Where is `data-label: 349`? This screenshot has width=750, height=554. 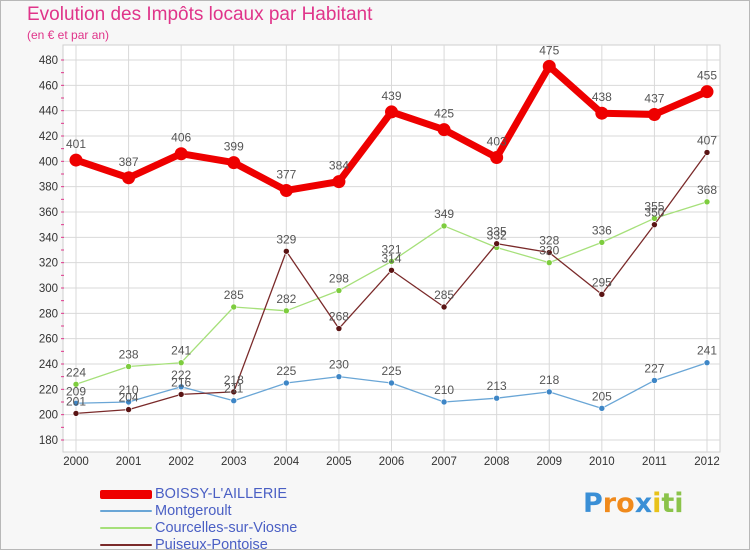
data-label: 349 is located at coordinates (444, 214).